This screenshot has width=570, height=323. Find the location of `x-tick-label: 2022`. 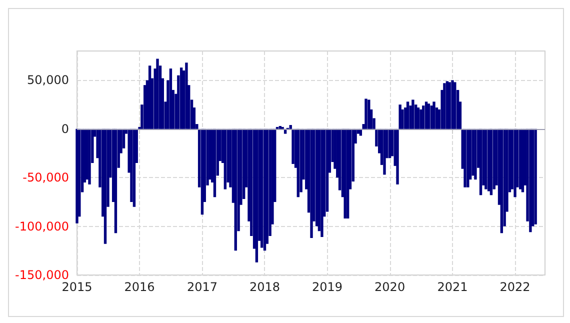

x-tick-label: 2022 is located at coordinates (515, 287).